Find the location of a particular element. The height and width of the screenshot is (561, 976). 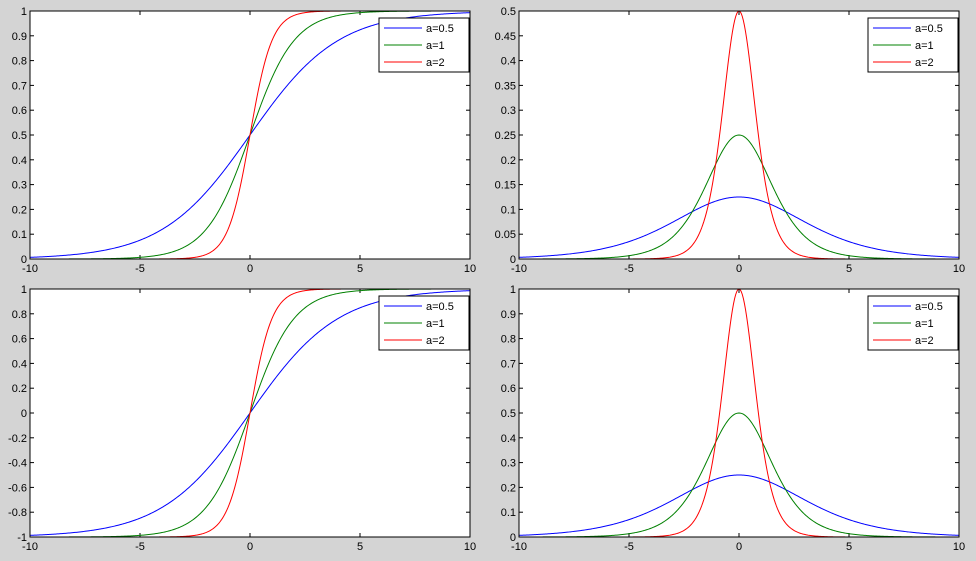

y-tick-label: -0.2 is located at coordinates (17, 439).